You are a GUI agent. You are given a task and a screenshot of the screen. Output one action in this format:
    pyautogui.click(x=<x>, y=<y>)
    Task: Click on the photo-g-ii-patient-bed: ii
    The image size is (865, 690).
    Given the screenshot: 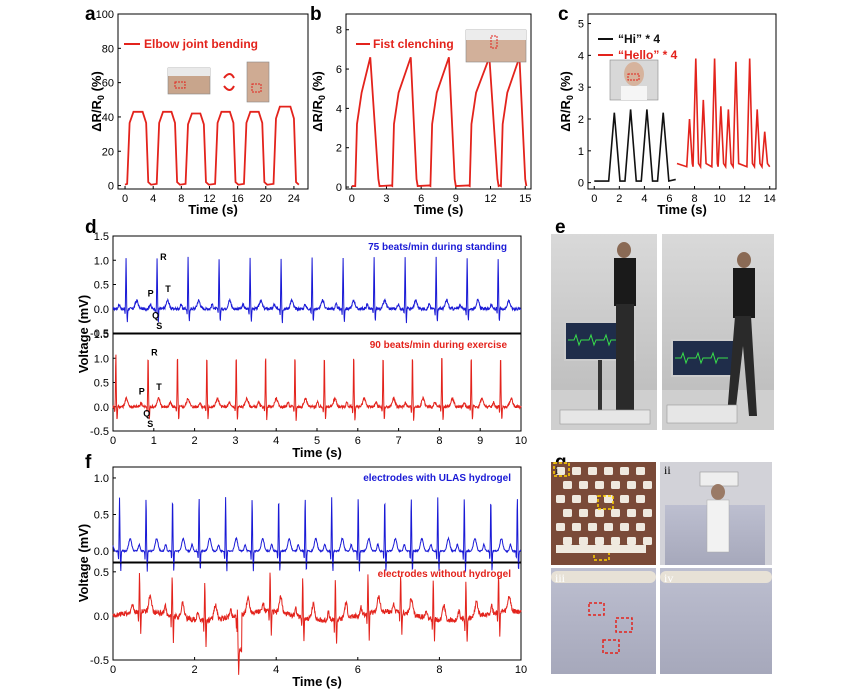 What is the action you would take?
    pyautogui.click(x=716, y=513)
    